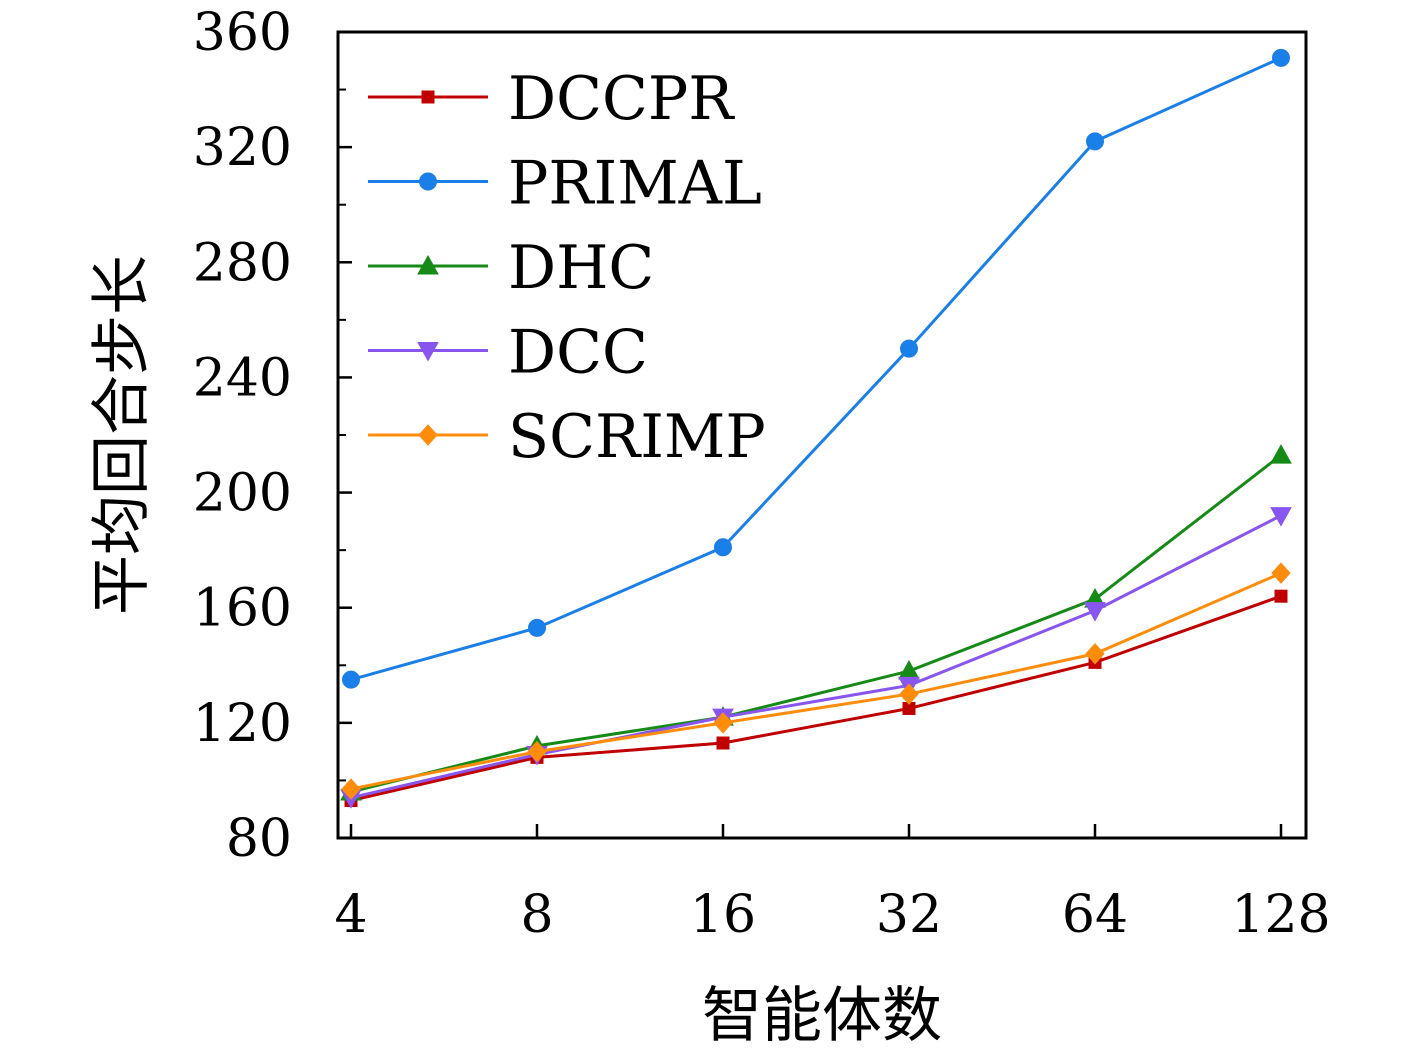  I want to click on x-axis-ticks: 4 8 16 32 64 128, so click(832, 884).